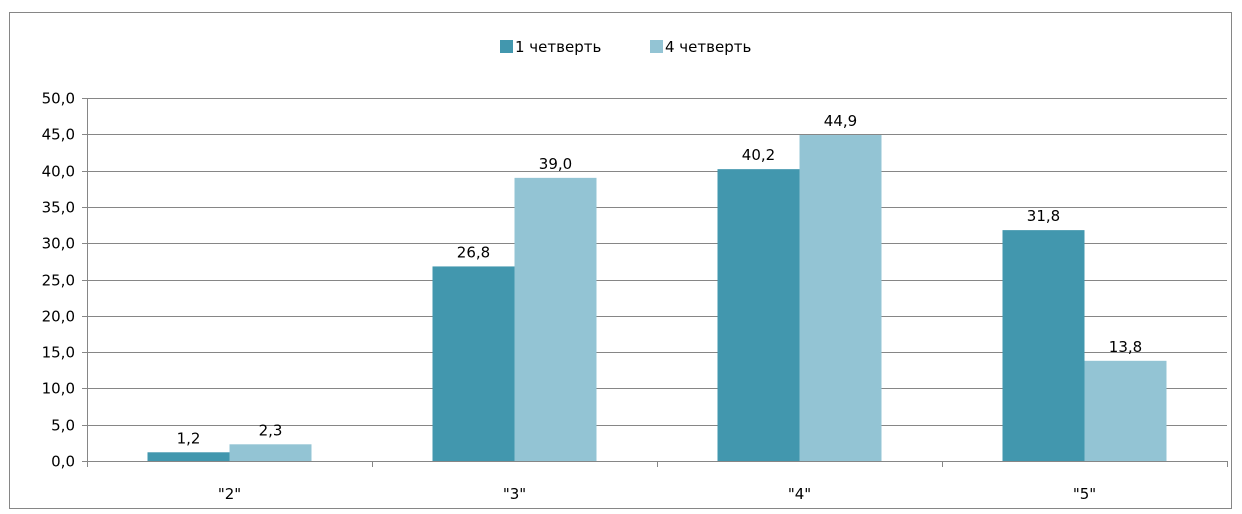 The image size is (1242, 514). What do you see at coordinates (58, 135) in the screenshot?
I see `y-tick-label: 45,0` at bounding box center [58, 135].